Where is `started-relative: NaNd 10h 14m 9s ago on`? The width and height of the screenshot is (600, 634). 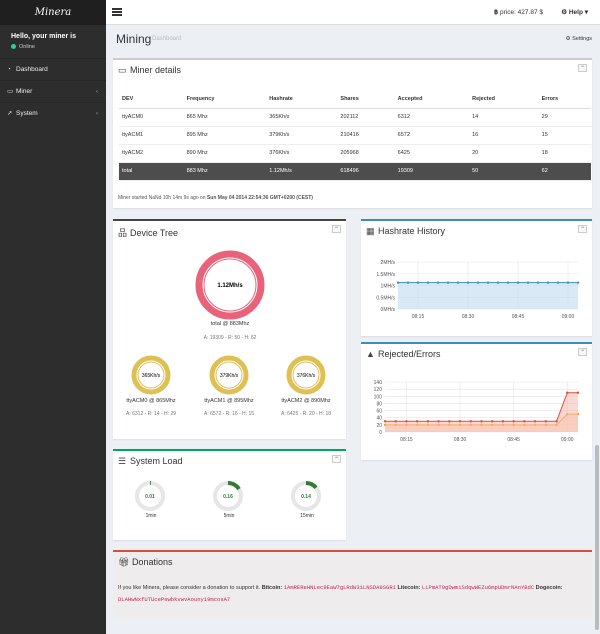
started-relative: NaNd 10h 14m 9s ago on is located at coordinates (177, 198).